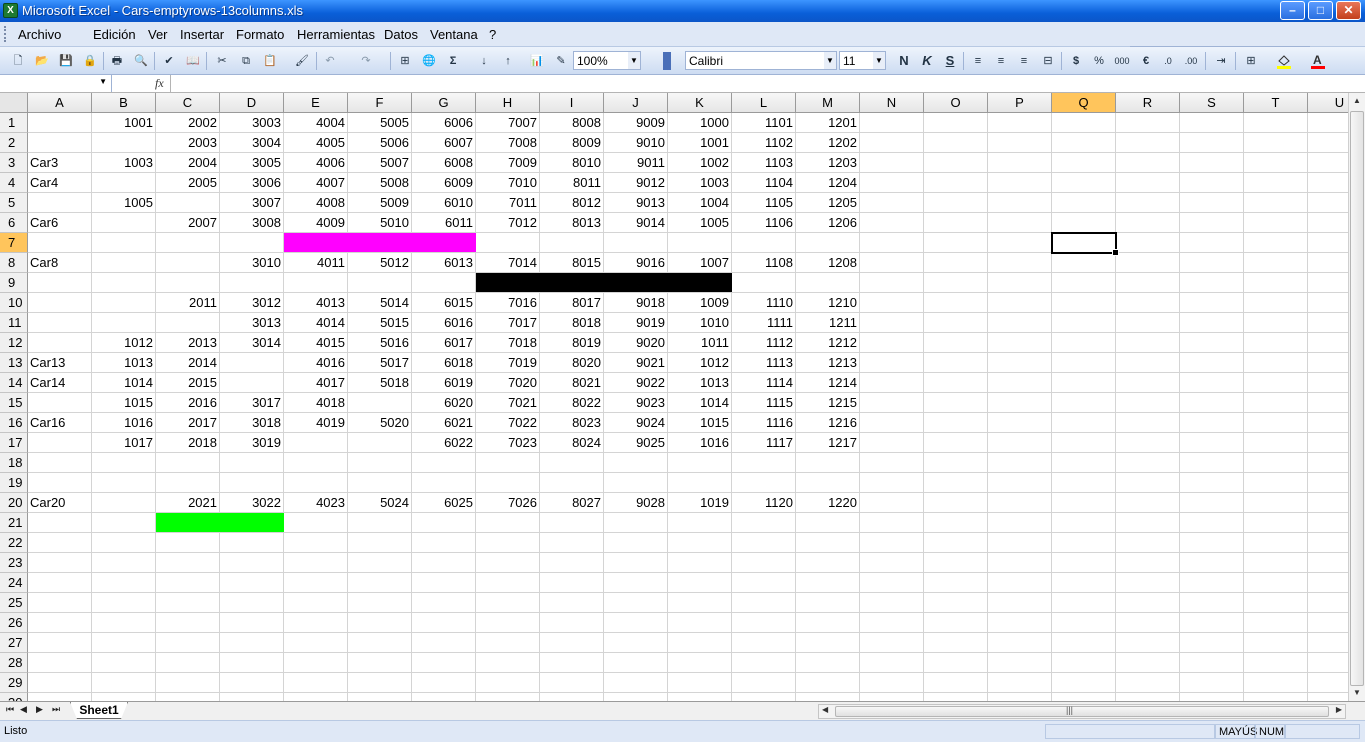 This screenshot has height=742, width=1365. I want to click on cell-l26, so click(764, 623).